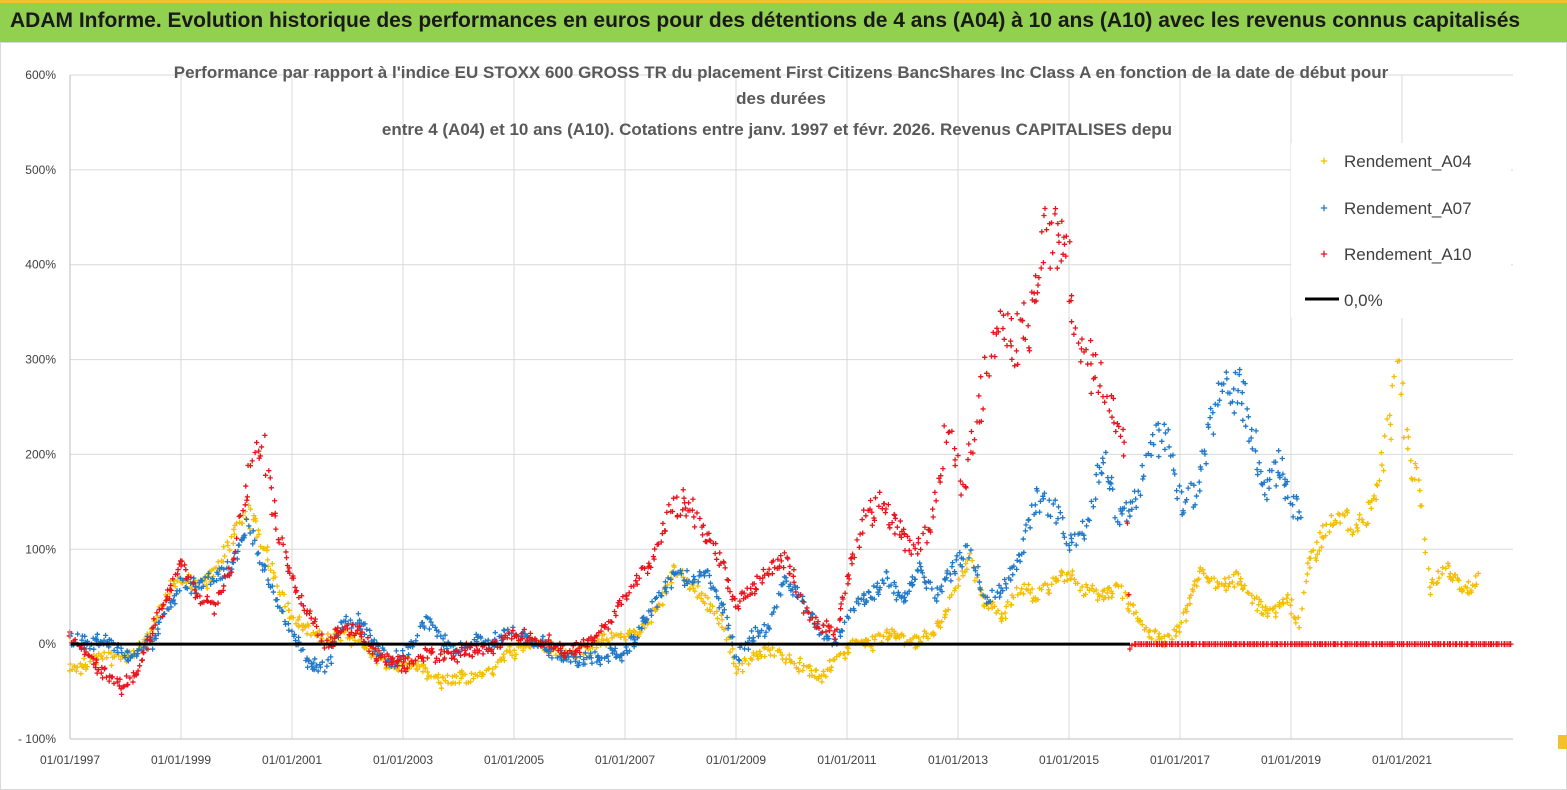 Image resolution: width=1567 pixels, height=790 pixels. Describe the element at coordinates (1408, 161) in the screenshot. I see `legend-label-a04: Rendement_A04` at that location.